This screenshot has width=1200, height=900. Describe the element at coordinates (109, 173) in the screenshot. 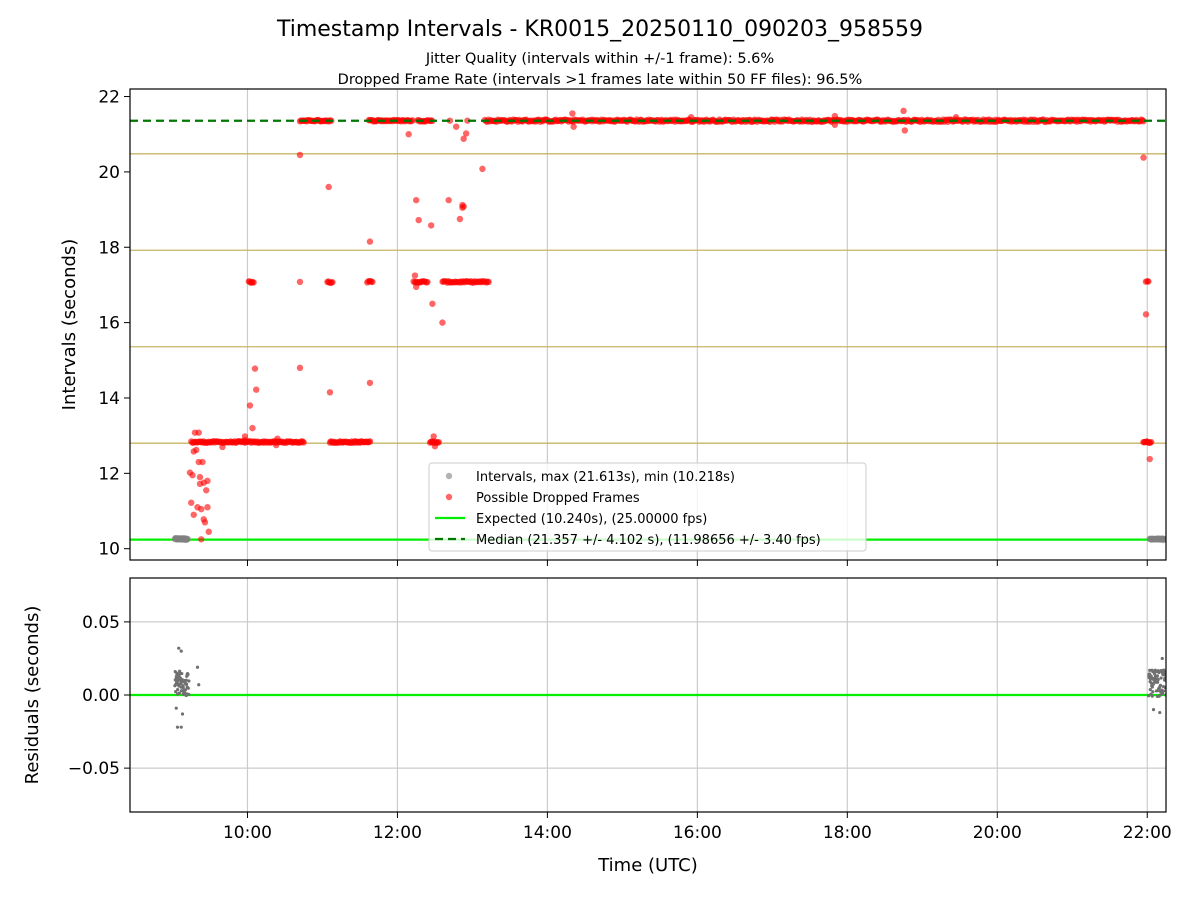

I see `y-tick-label: 20` at that location.